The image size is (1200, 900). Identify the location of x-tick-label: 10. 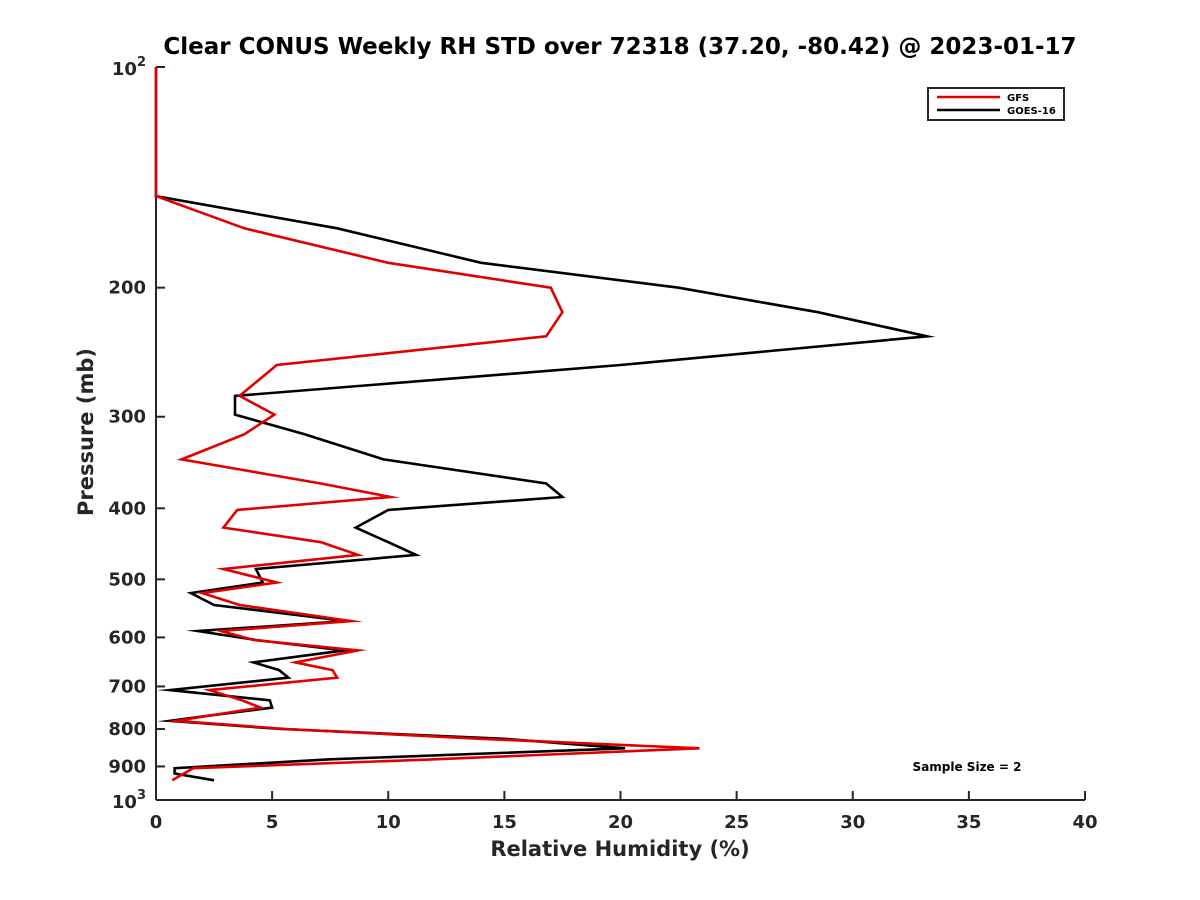
(388, 822).